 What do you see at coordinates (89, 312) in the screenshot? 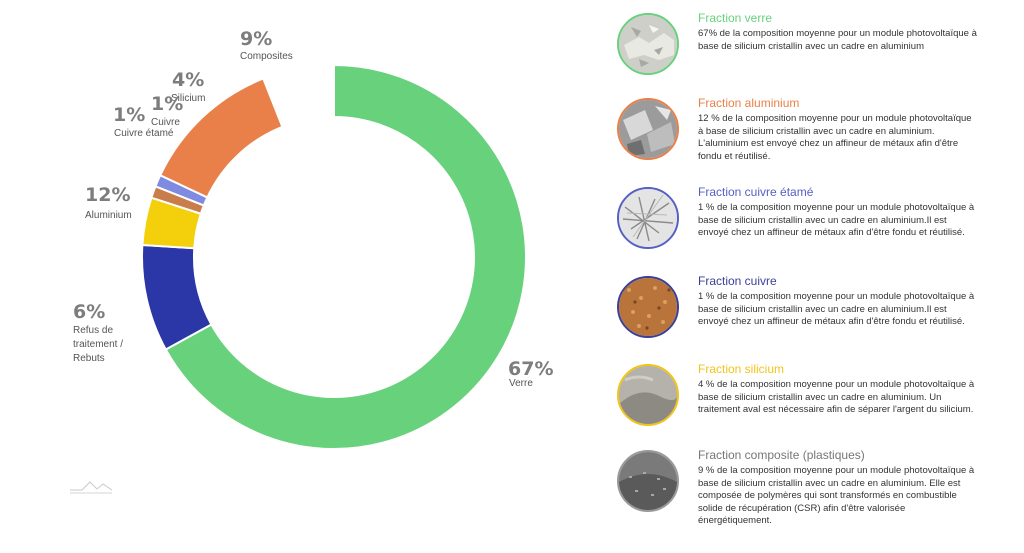
I see `label-rebuts-value: 6%` at bounding box center [89, 312].